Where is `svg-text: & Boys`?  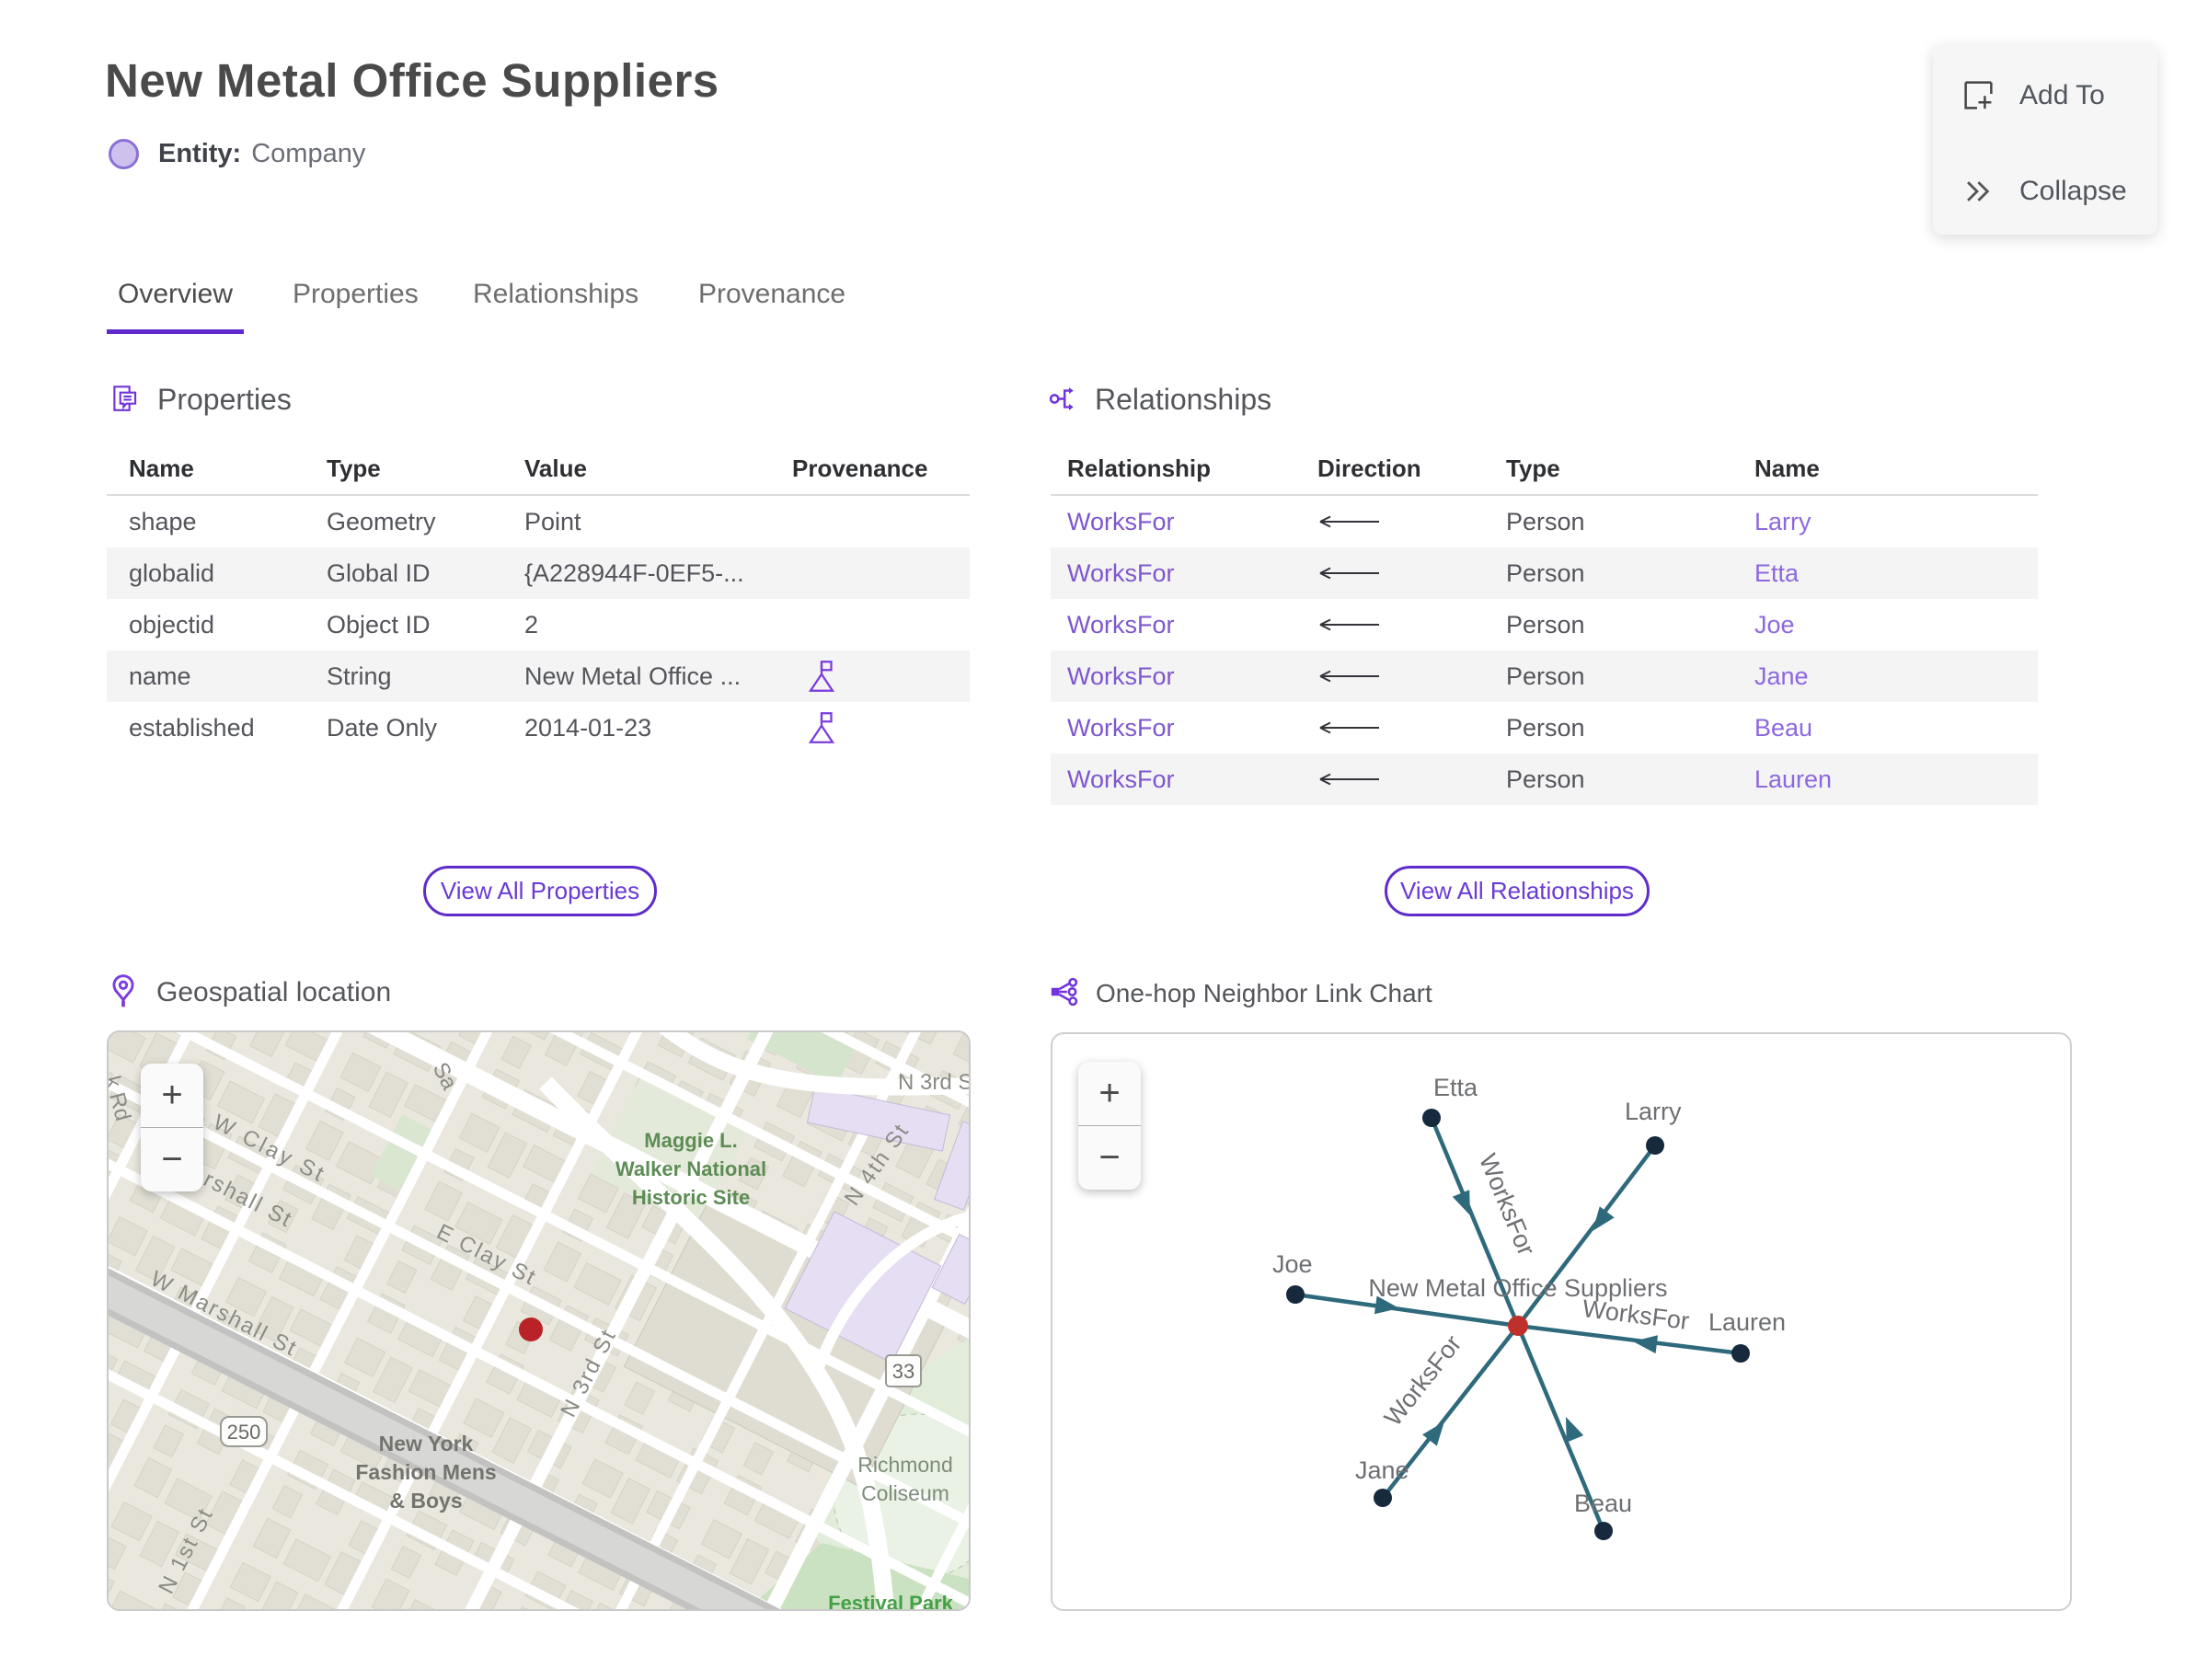 svg-text: & Boys is located at coordinates (425, 1501).